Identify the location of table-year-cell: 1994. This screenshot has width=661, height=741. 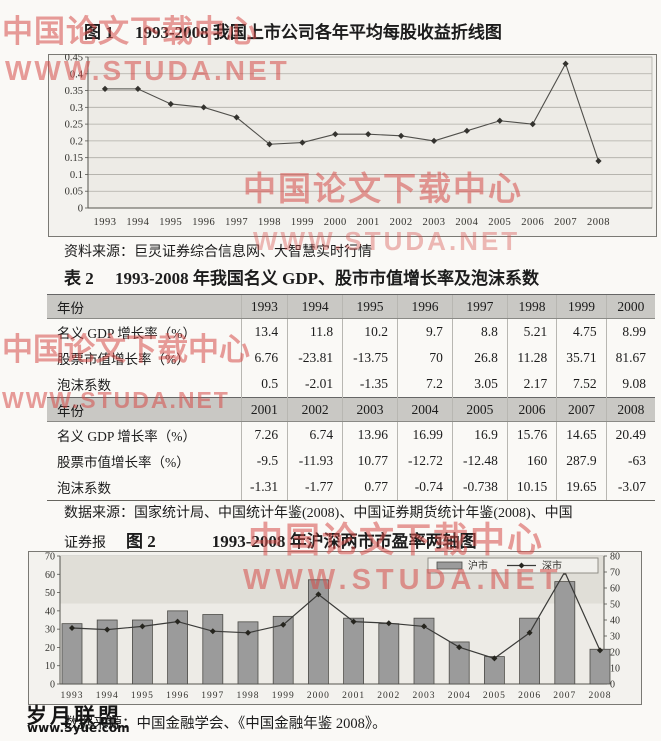
(315, 306).